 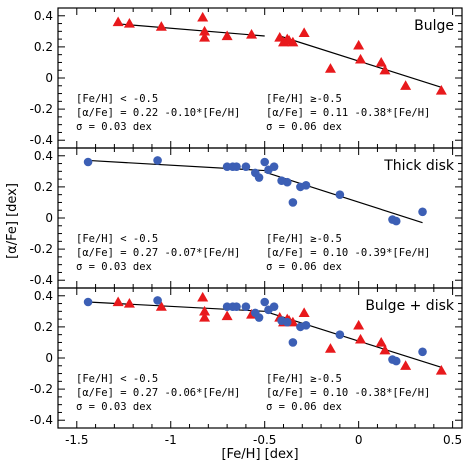 What do you see at coordinates (158, 393) in the screenshot?
I see `fit-annotation: [α/Fe] = 0.27 -0.06*[Fe/H]` at bounding box center [158, 393].